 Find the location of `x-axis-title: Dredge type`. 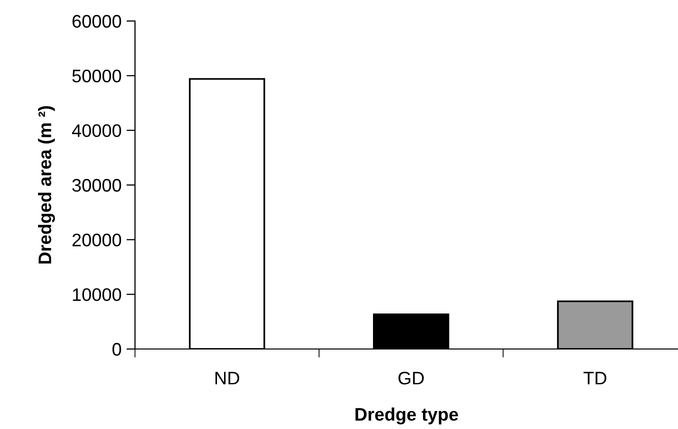

x-axis-title: Dredge type is located at coordinates (407, 416).